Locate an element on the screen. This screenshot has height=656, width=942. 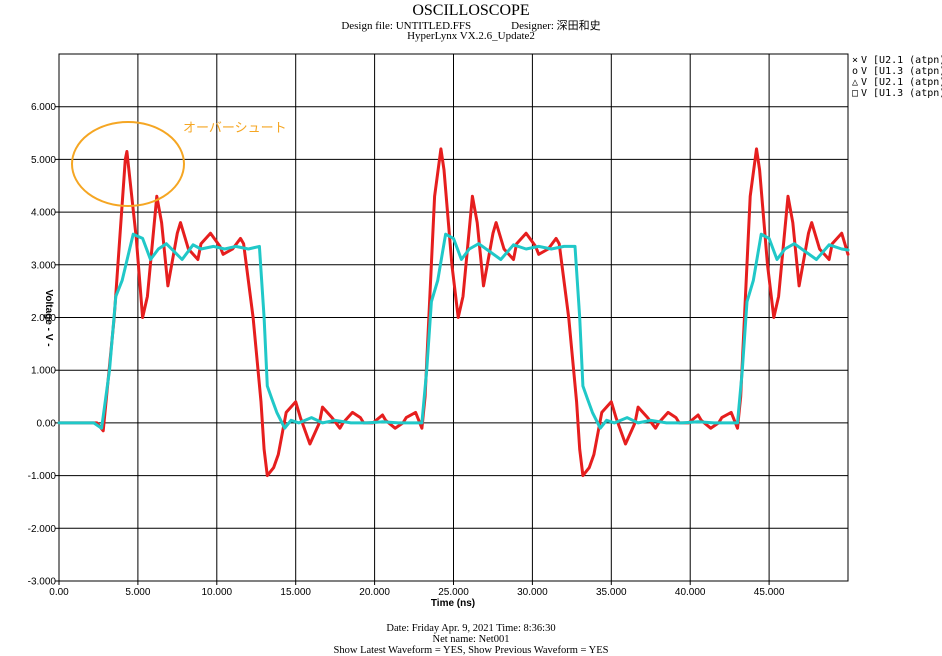
x-tick-label: 10.000 is located at coordinates (217, 592).